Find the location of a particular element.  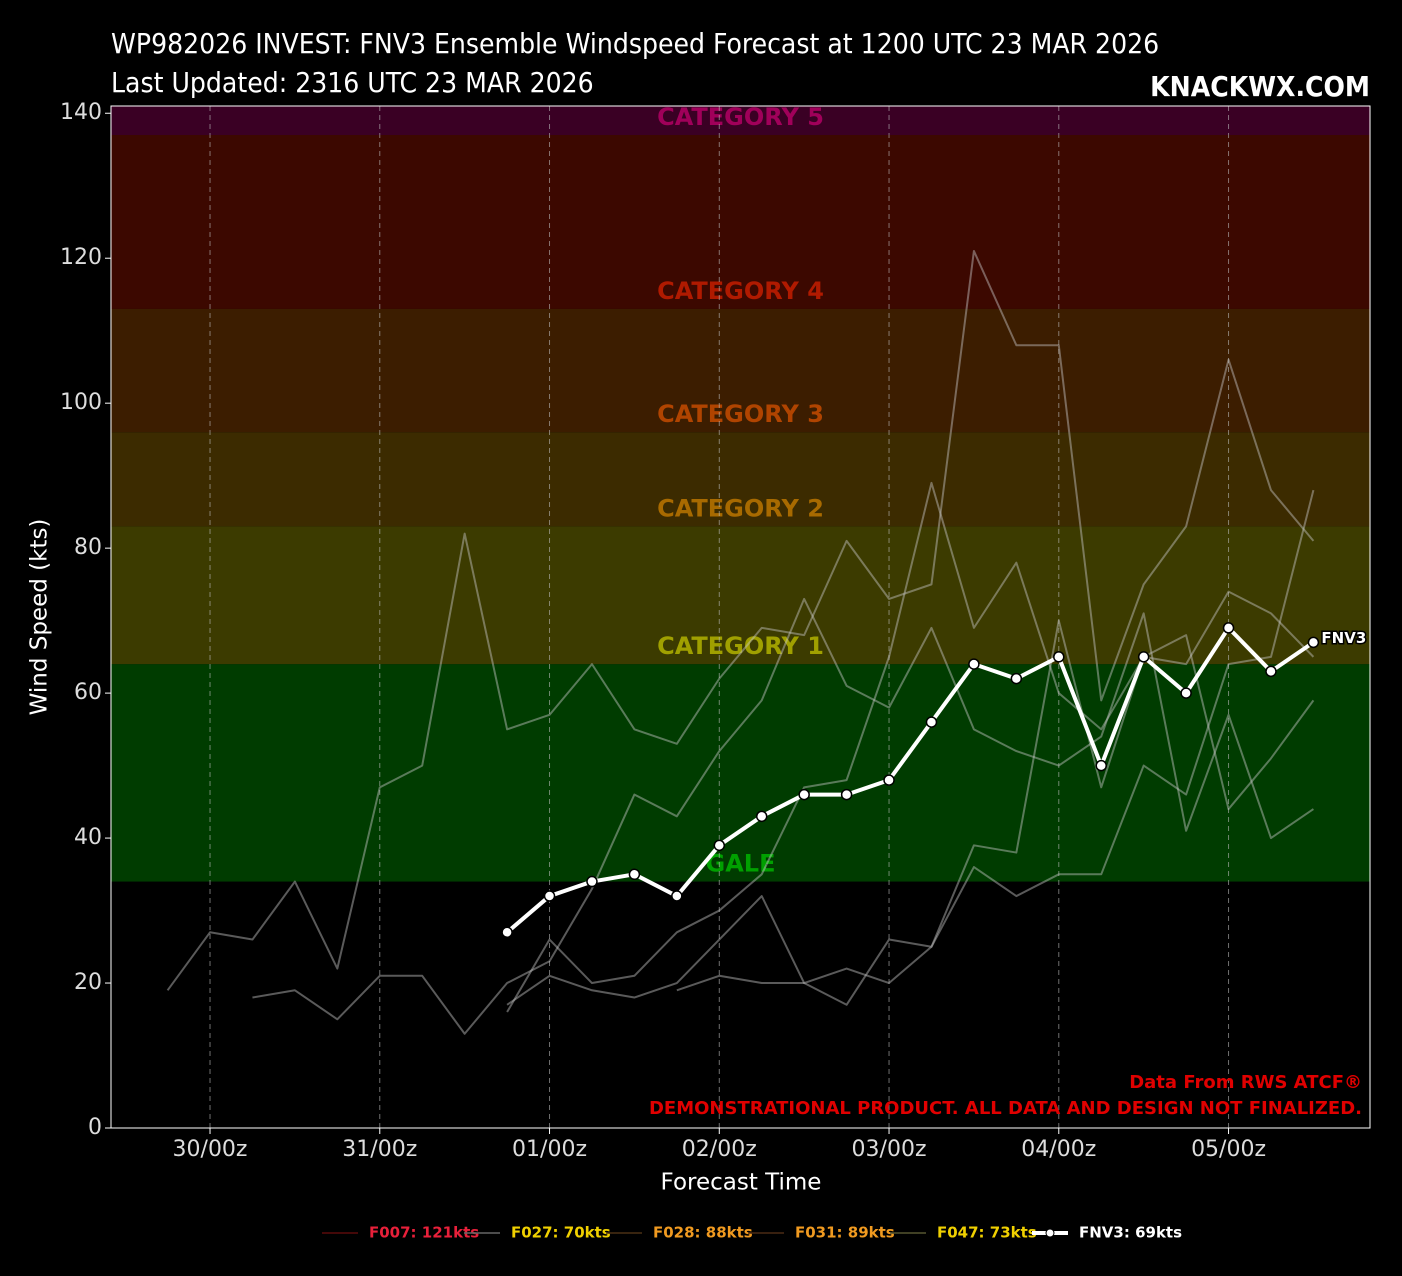

source-note: Data From RWS ATCF® is located at coordinates (1245, 1082).